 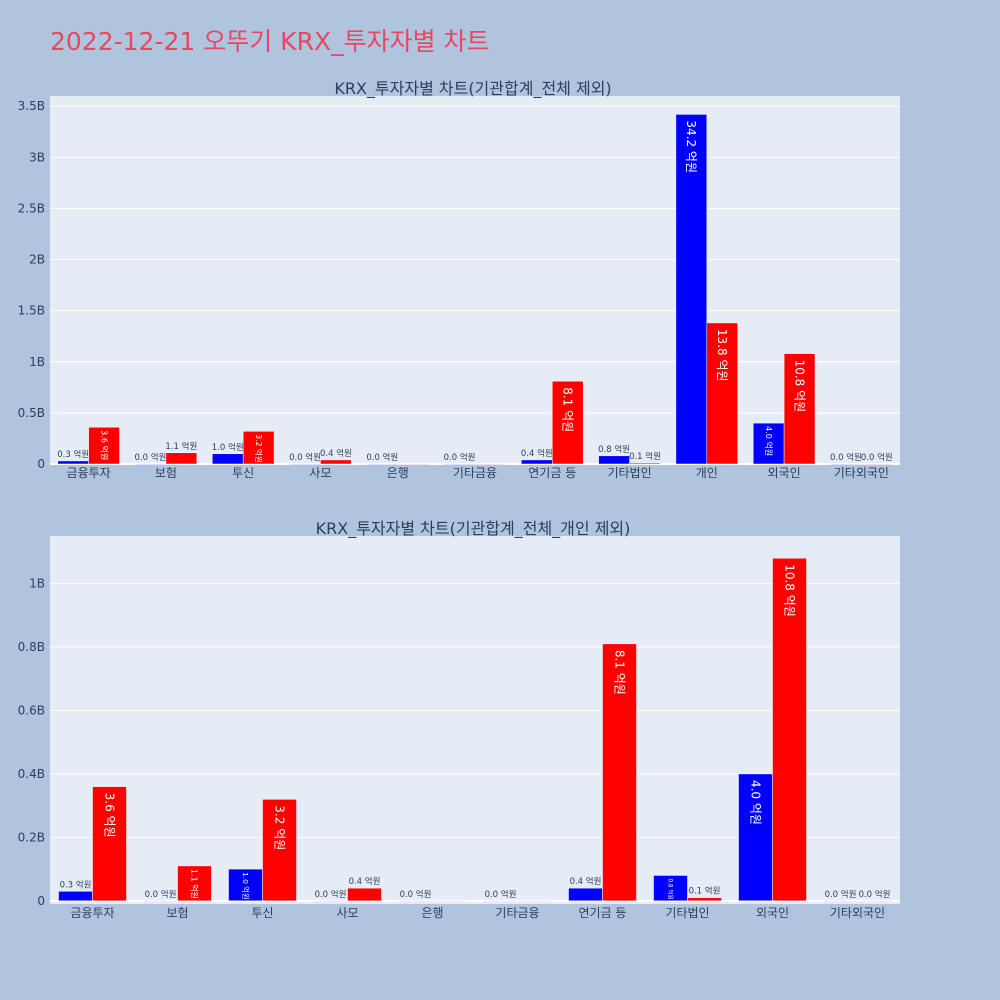 I want to click on y-tick-label: 2.5B, so click(x=31, y=208).